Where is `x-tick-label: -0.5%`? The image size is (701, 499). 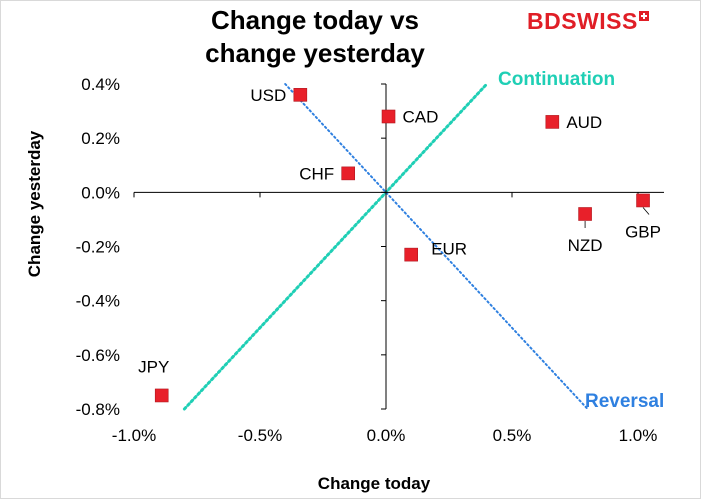
x-tick-label: -0.5% is located at coordinates (260, 435).